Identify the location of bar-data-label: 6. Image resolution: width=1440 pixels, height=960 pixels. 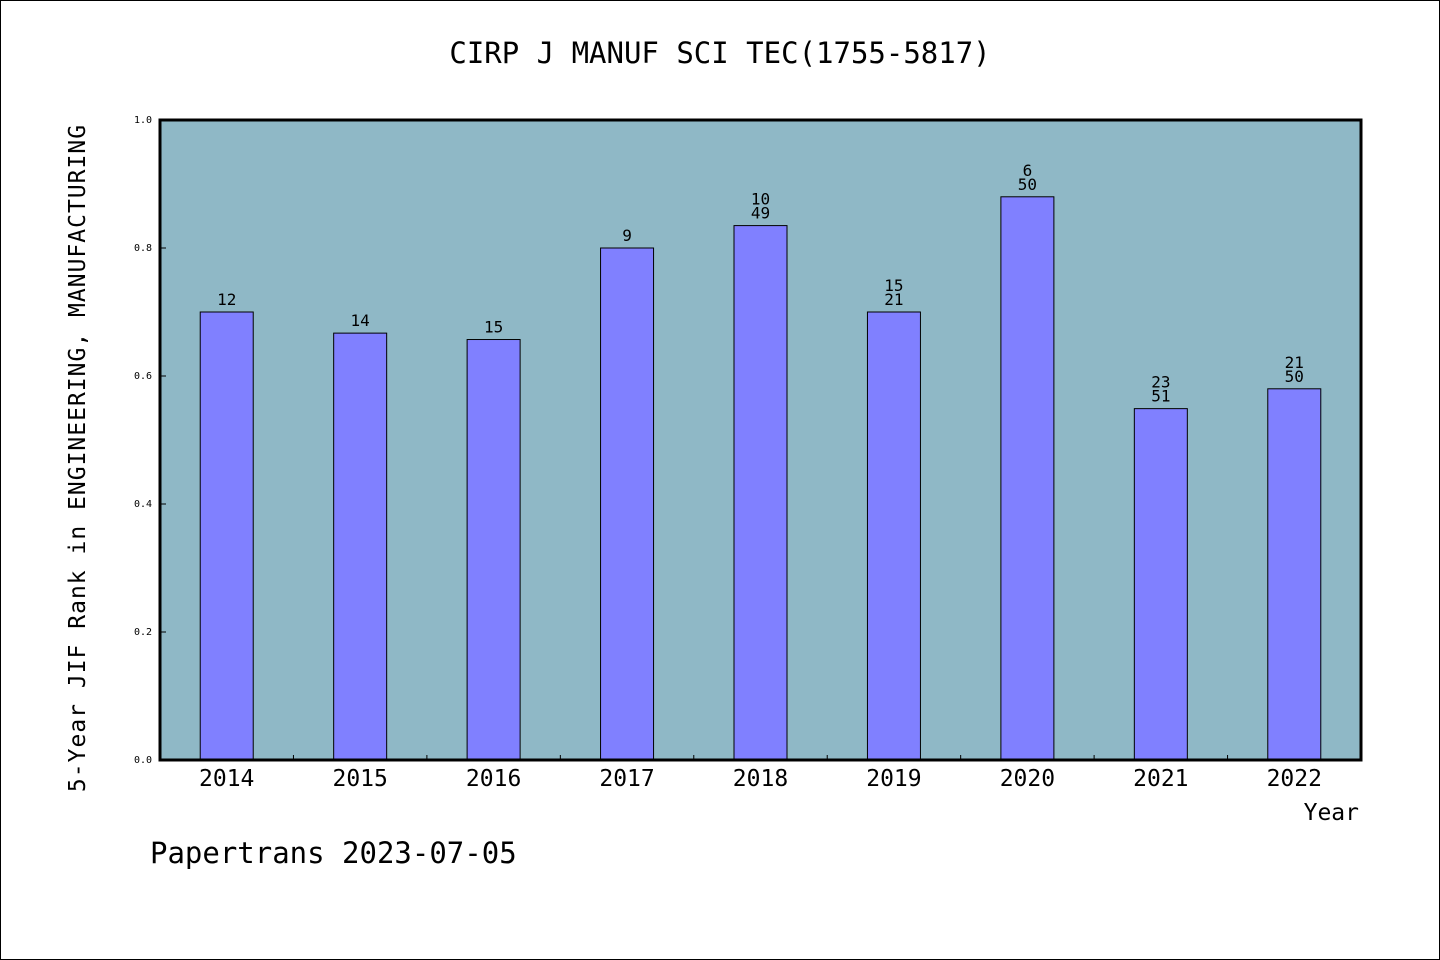
(1028, 170).